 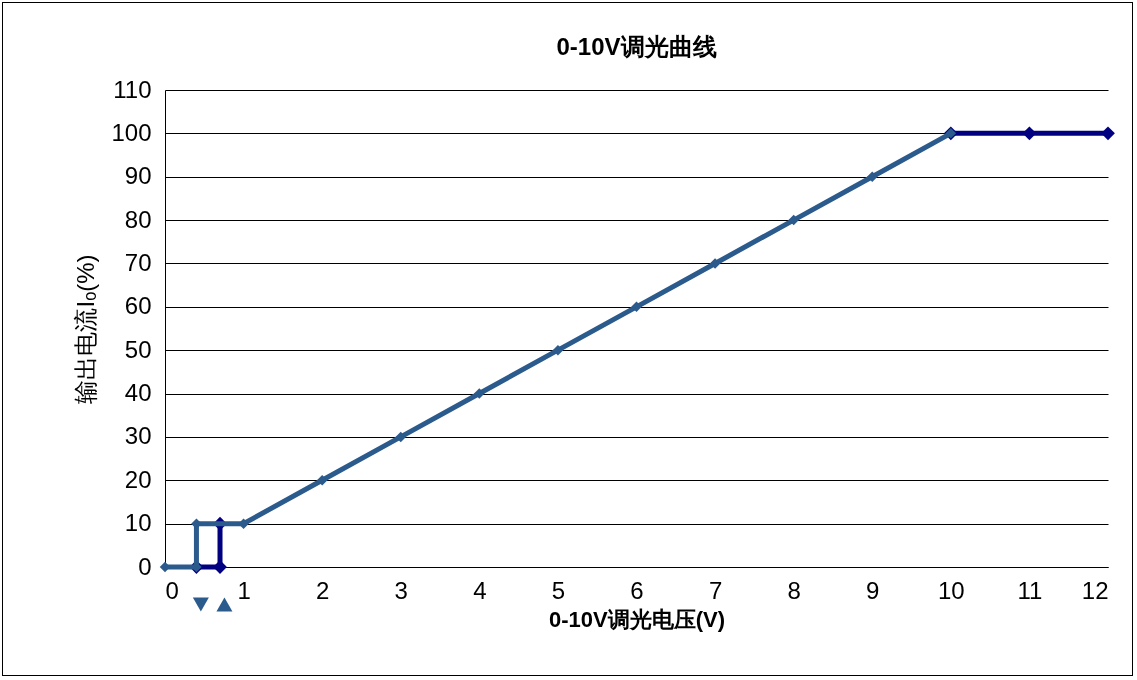 I want to click on y-tick-label: 10, so click(x=138, y=523).